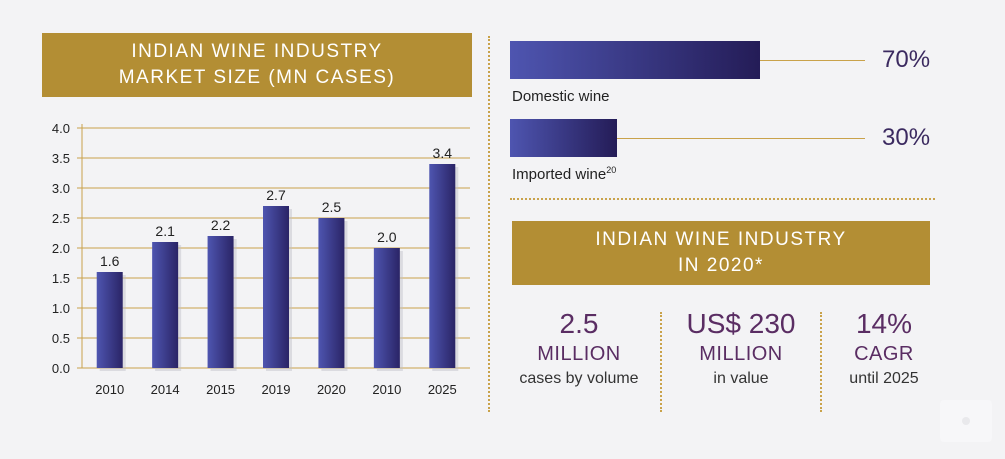  What do you see at coordinates (61, 308) in the screenshot?
I see `y-tick-label: 1.0` at bounding box center [61, 308].